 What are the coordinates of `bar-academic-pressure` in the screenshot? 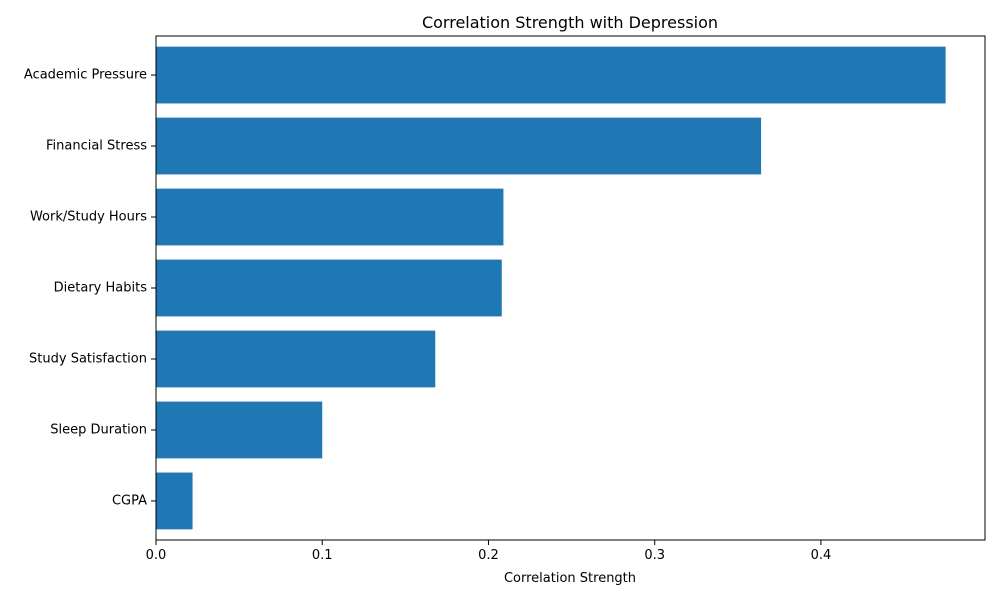 It's located at (551, 75).